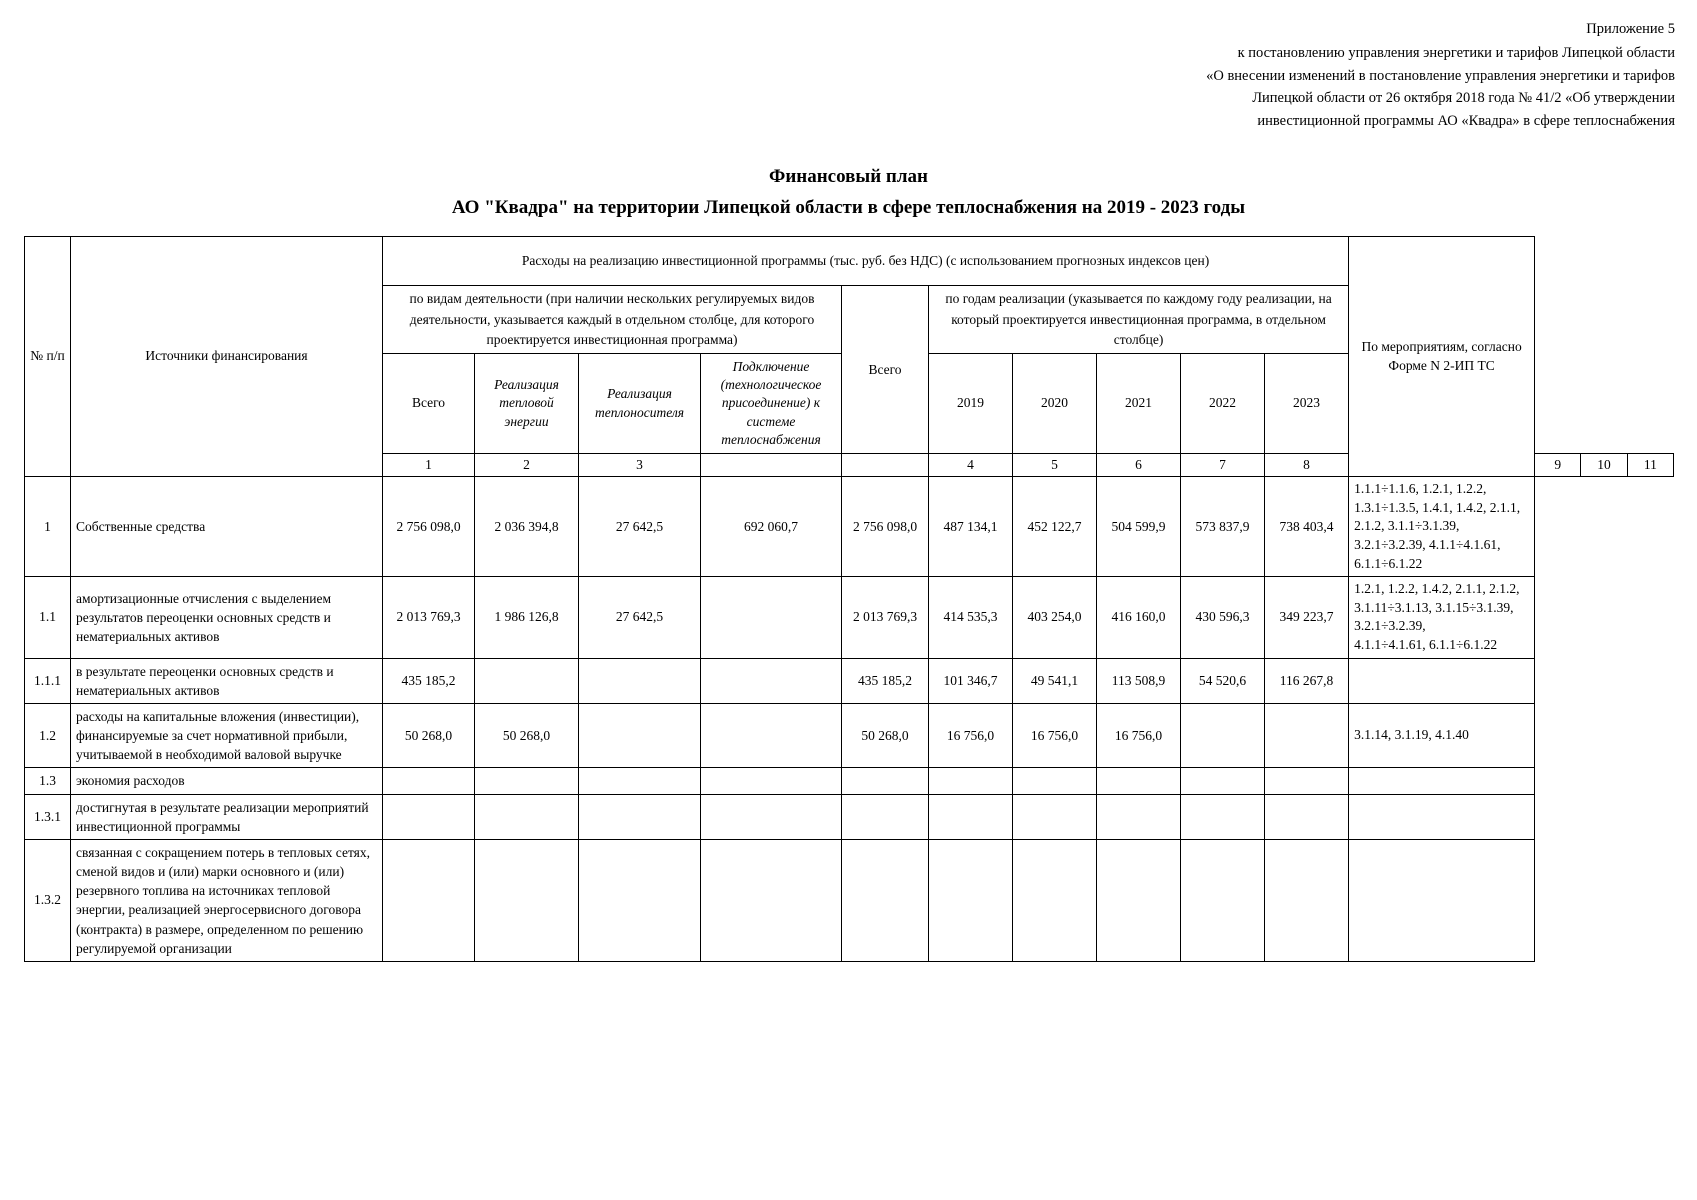 The image size is (1697, 1200). What do you see at coordinates (47, 617) in the screenshot?
I see `row-index: 1.1` at bounding box center [47, 617].